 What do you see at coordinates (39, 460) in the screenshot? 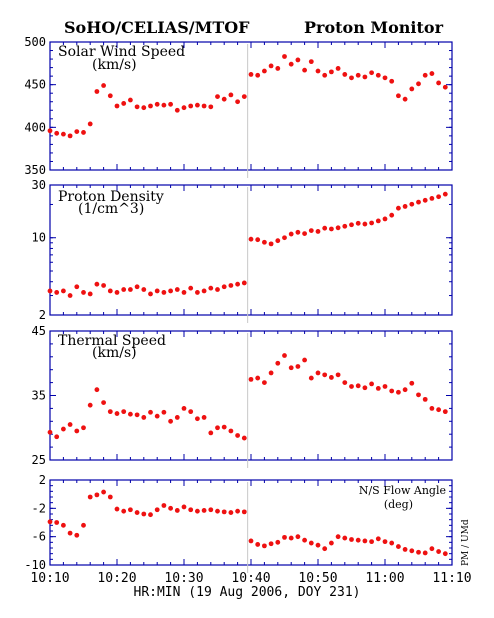
I see `y-tick-label: 25` at bounding box center [39, 460].